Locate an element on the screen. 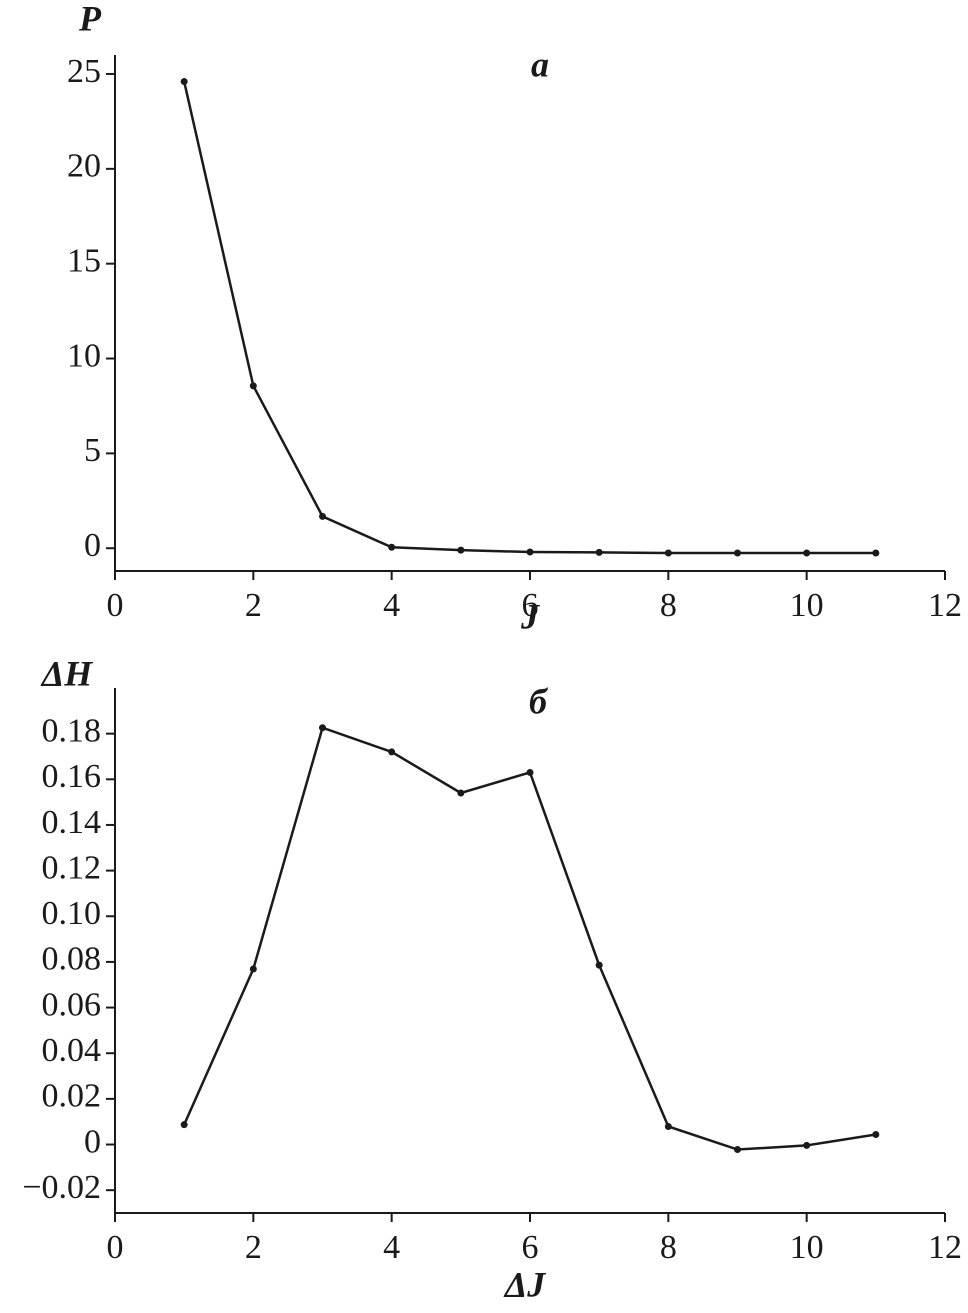 The image size is (968, 1313). y-tick-label: 10 is located at coordinates (84, 355).